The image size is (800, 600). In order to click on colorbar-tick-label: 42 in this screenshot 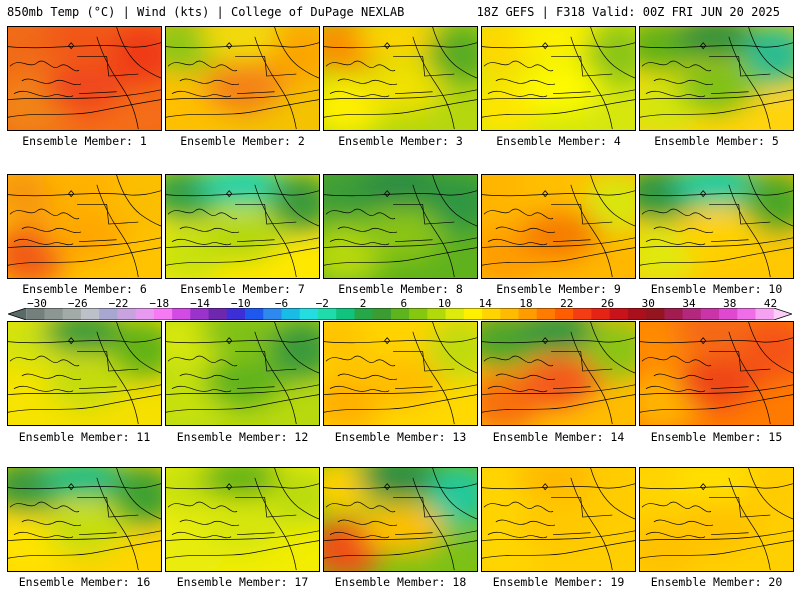, I will do `click(770, 303)`.